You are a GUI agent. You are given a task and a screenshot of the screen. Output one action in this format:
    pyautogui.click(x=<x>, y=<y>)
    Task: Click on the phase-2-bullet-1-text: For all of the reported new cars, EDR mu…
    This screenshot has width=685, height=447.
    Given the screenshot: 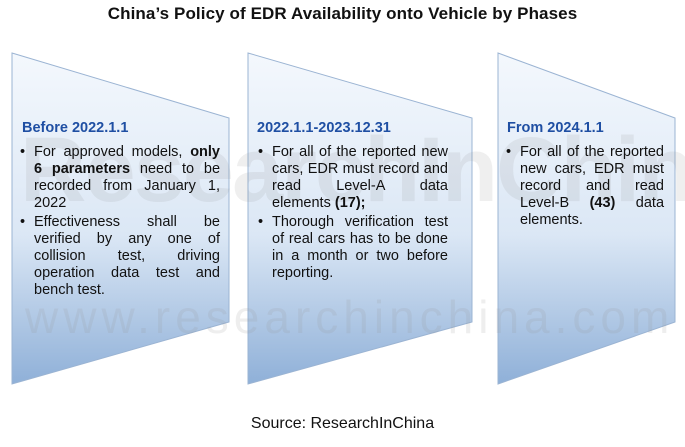 What is the action you would take?
    pyautogui.click(x=360, y=177)
    